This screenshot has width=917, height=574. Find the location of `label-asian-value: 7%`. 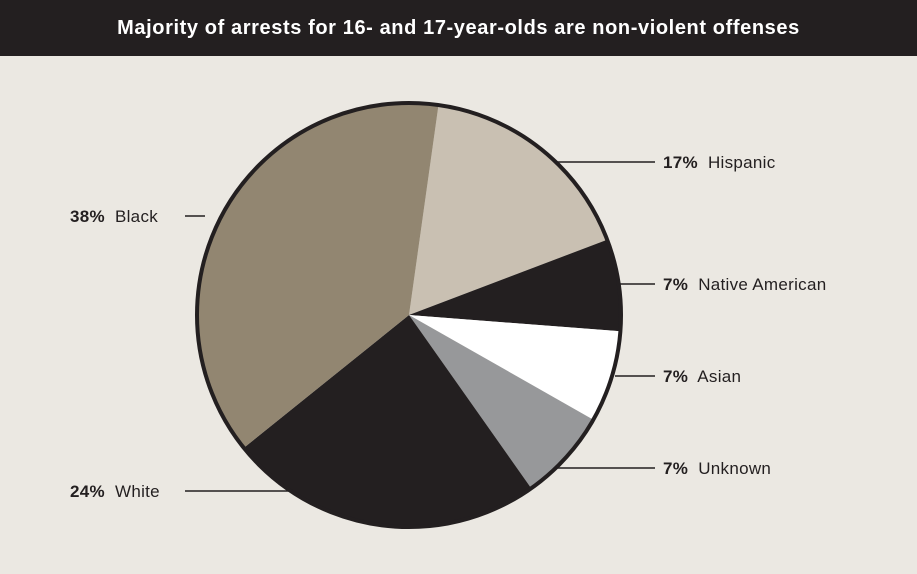

label-asian-value: 7% is located at coordinates (675, 376).